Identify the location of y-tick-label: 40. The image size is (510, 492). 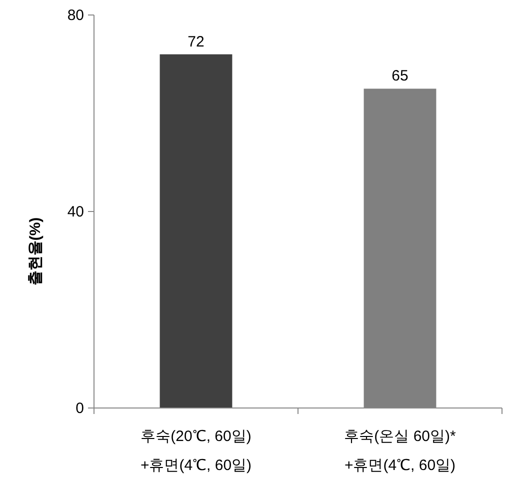
(75, 212).